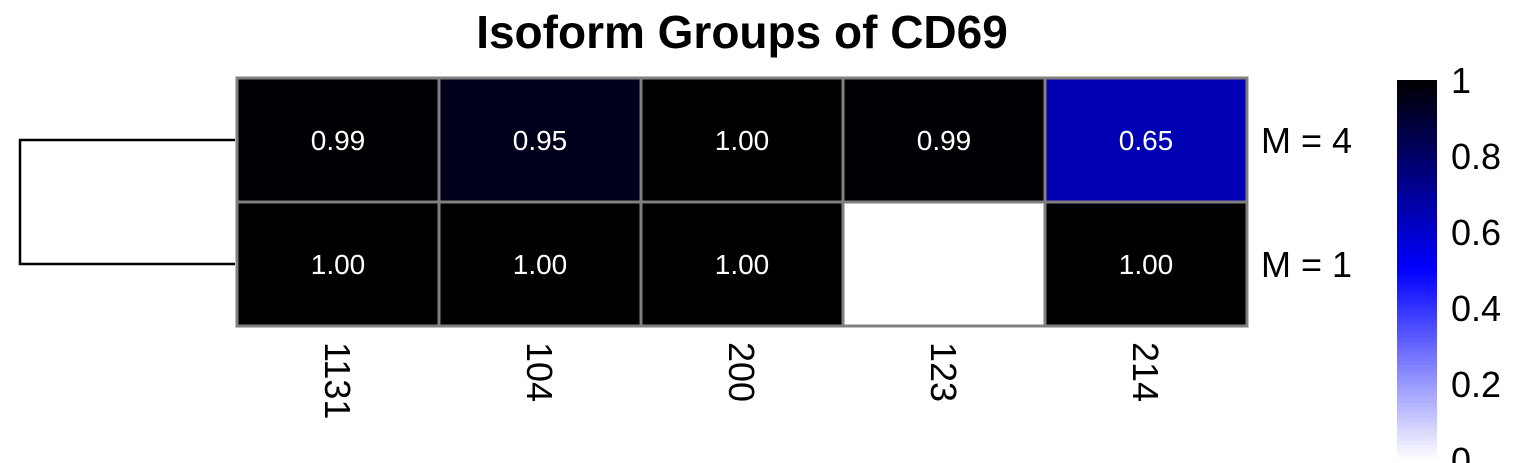  I want to click on row-label: M = 4, so click(1306, 140).